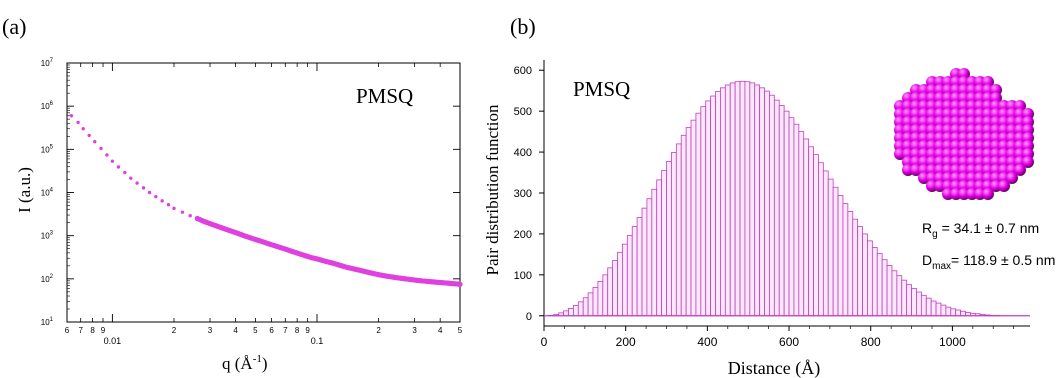 This screenshot has width=1058, height=378. I want to click on panel-b-rg-text: Rg = 34.1 ± 0.7 nm, so click(980, 230).